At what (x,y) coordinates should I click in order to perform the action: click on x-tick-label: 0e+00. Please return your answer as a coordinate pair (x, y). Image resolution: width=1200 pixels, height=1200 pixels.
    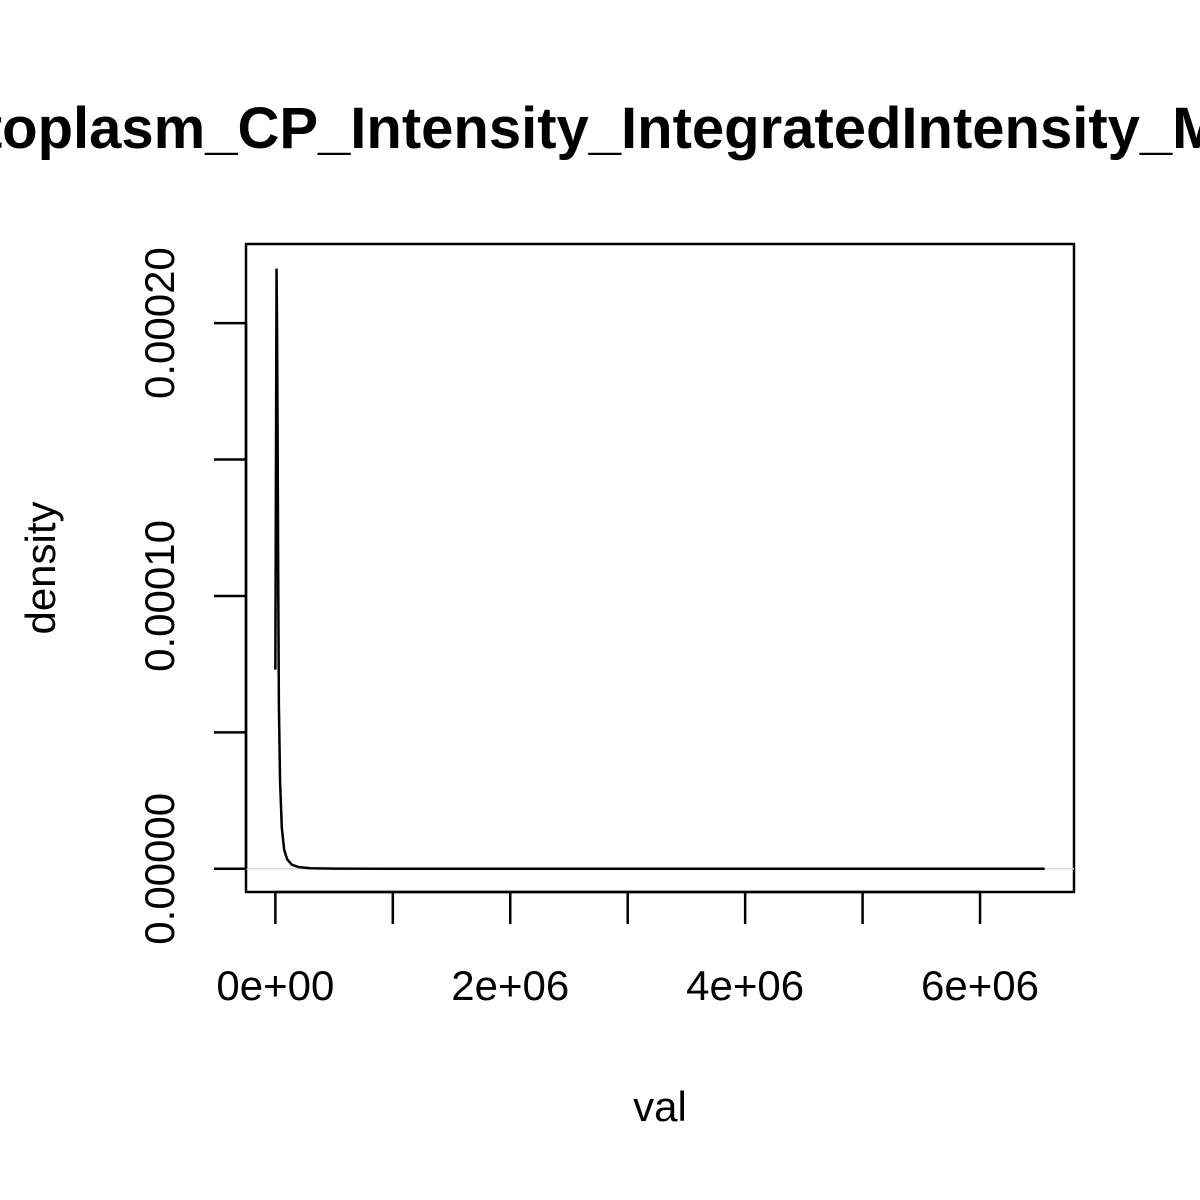
    Looking at the image, I should click on (275, 985).